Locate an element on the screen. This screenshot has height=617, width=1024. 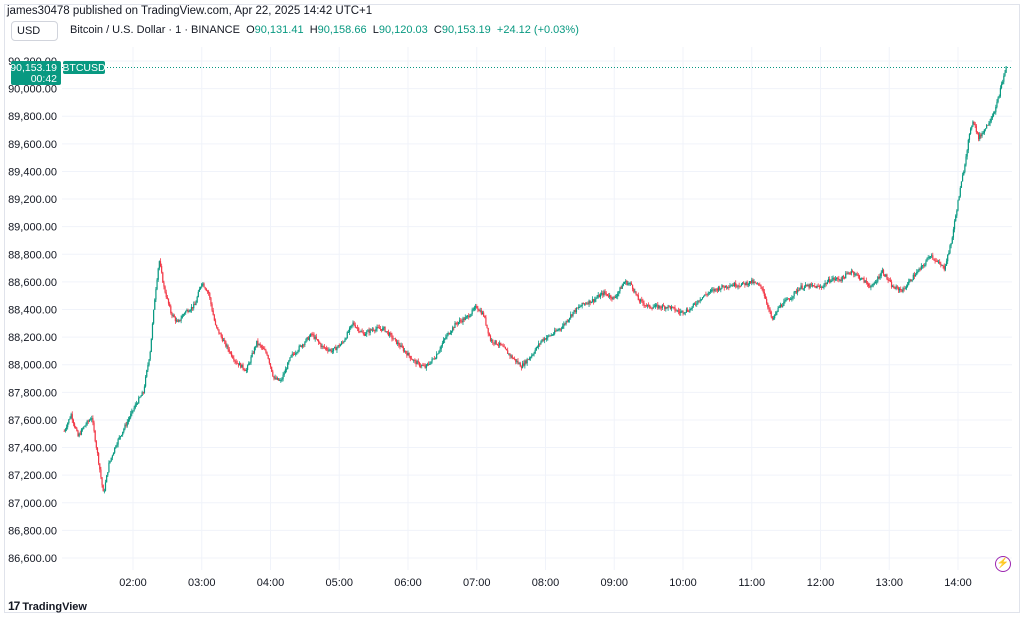
symbol-name: Bitcoin / U.S. Dollar · 1 · BINANCE is located at coordinates (155, 30).